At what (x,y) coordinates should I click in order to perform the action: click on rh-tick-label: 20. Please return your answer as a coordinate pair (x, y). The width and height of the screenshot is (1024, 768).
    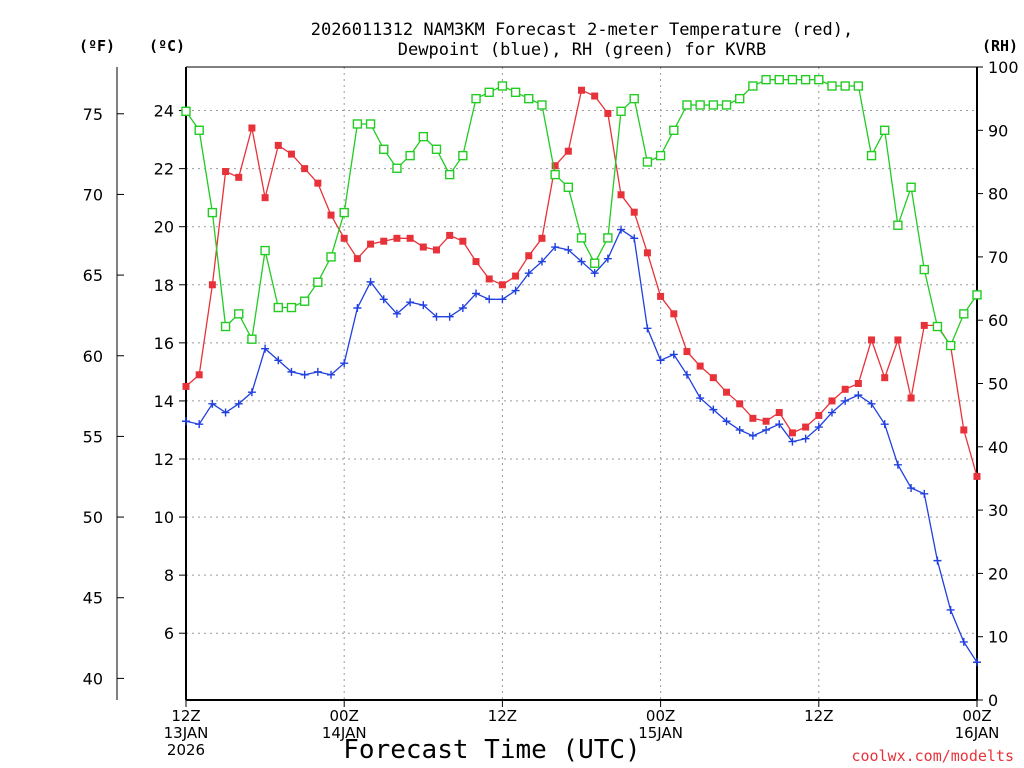
    Looking at the image, I should click on (998, 573).